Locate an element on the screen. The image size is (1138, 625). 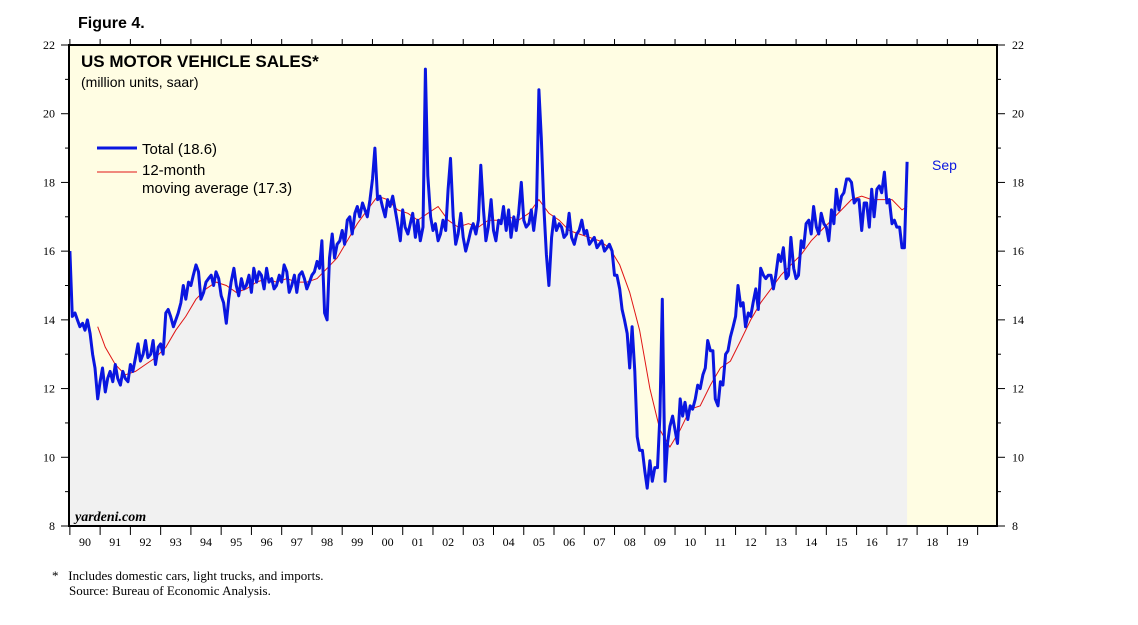
x-tick-label: 01 is located at coordinates (418, 542).